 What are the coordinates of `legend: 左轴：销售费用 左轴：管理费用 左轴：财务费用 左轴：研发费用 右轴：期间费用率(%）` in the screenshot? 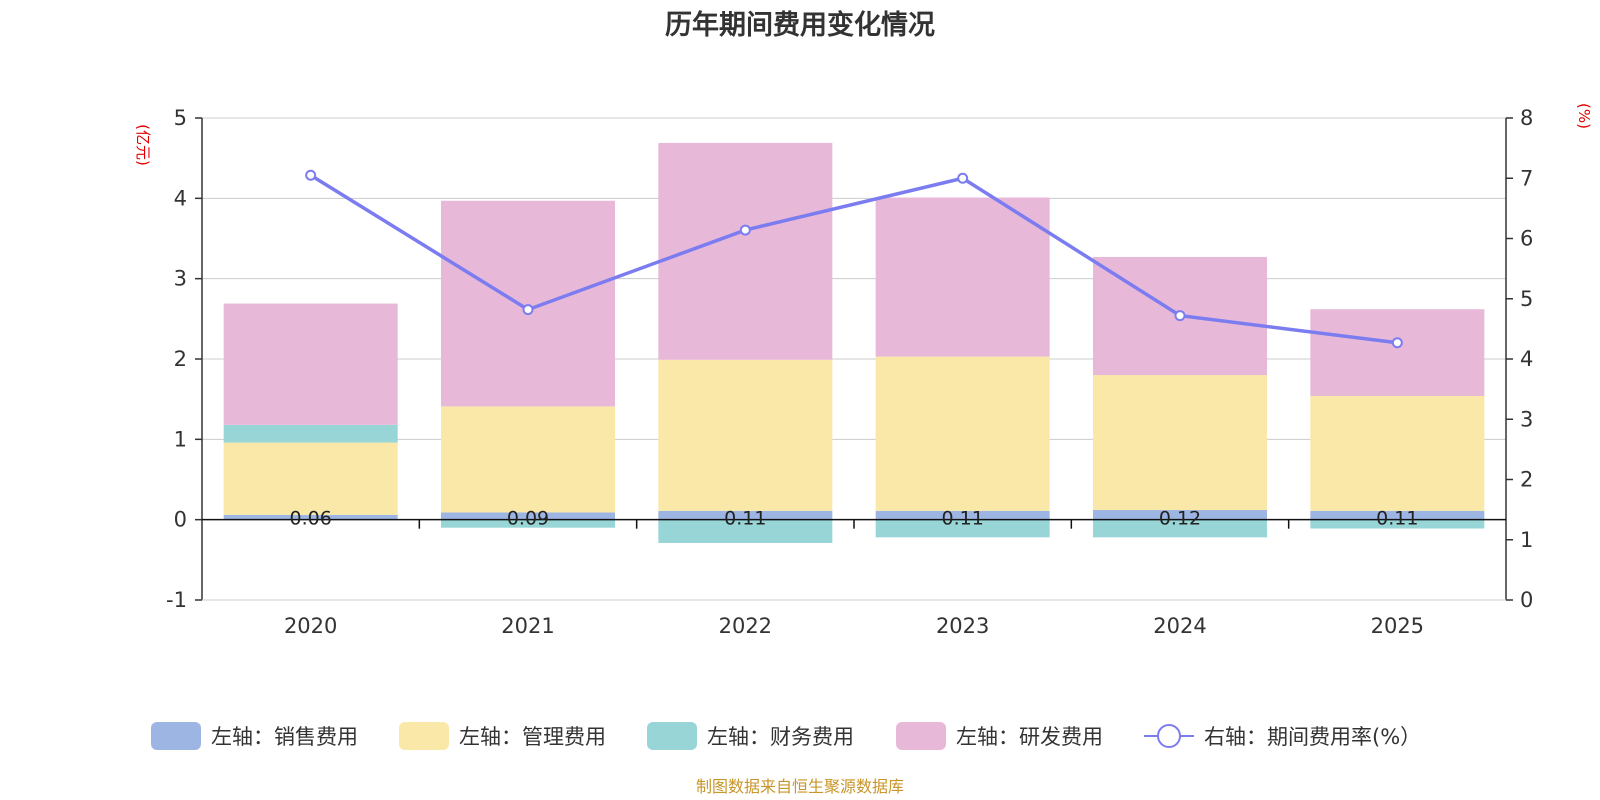 It's located at (786, 736).